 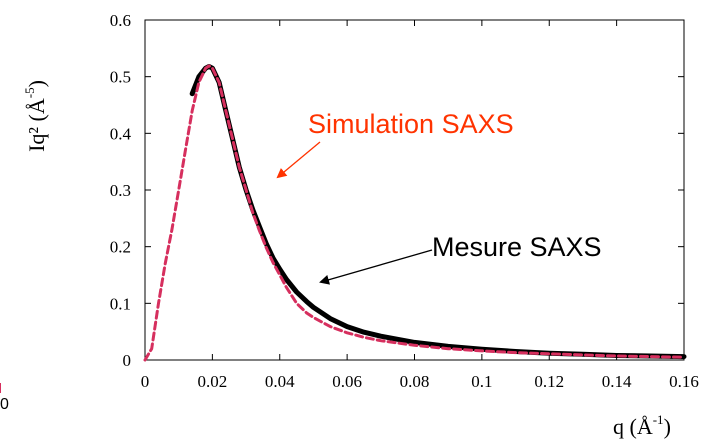 I want to click on x-tick-label: 0.12, so click(x=549, y=381).